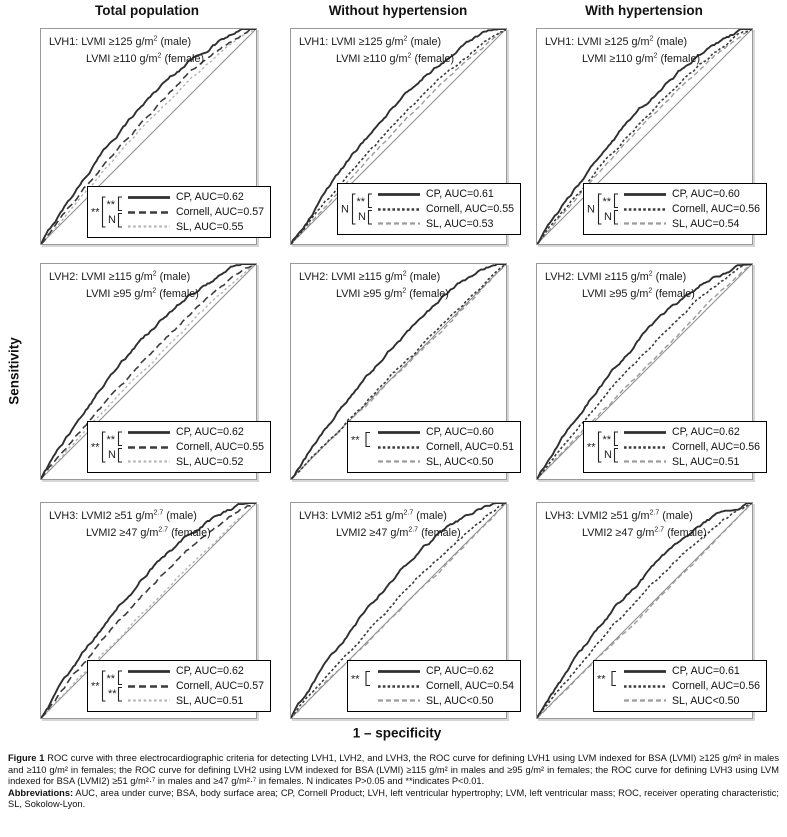  What do you see at coordinates (195, 432) in the screenshot?
I see `legend-row-cp: CP, AUC=0.62` at bounding box center [195, 432].